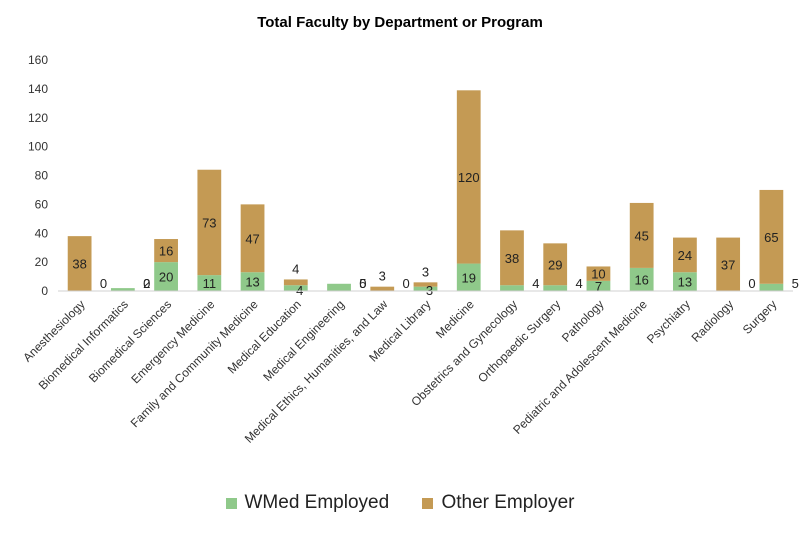 This screenshot has height=536, width=800. What do you see at coordinates (231, 503) in the screenshot?
I see `legend-swatch-wmed` at bounding box center [231, 503].